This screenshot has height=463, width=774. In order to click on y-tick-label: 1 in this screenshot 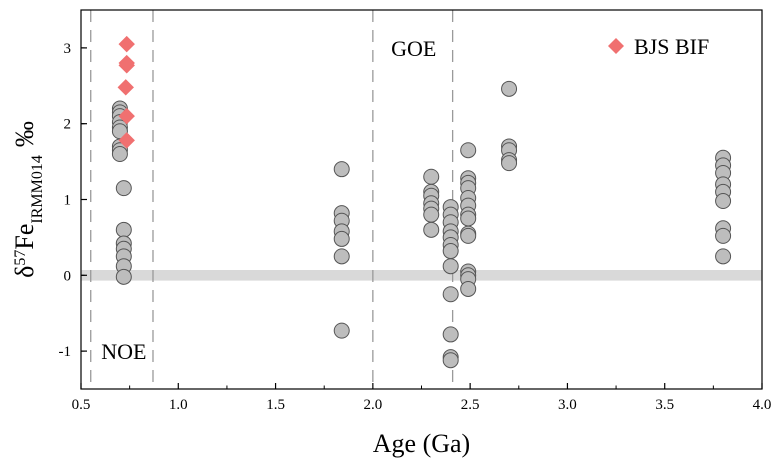, I will do `click(68, 201)`.